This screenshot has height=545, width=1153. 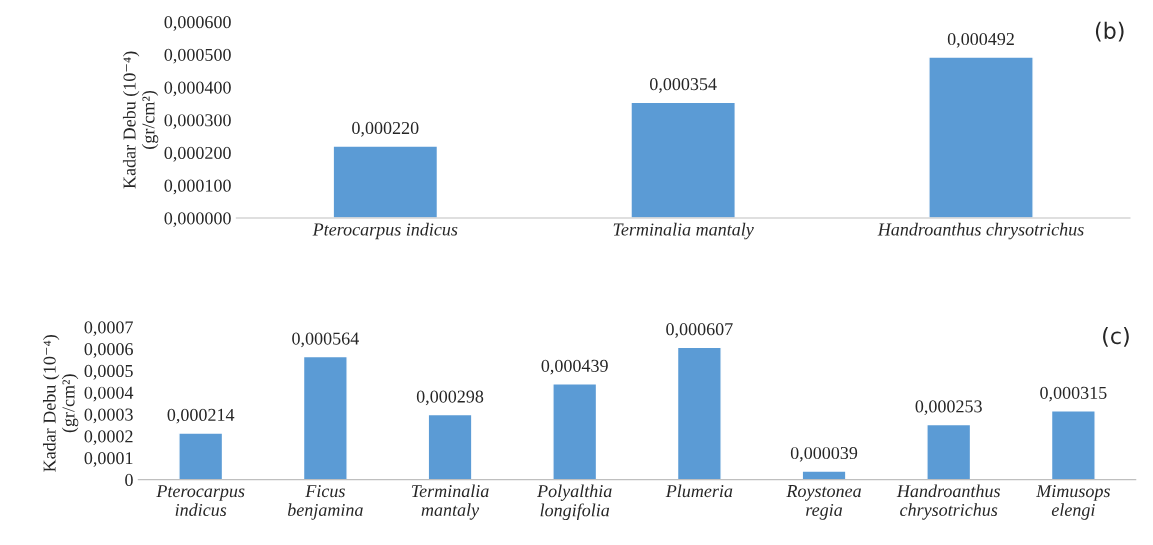 What do you see at coordinates (197, 154) in the screenshot?
I see `y-tick-label: 0,000200` at bounding box center [197, 154].